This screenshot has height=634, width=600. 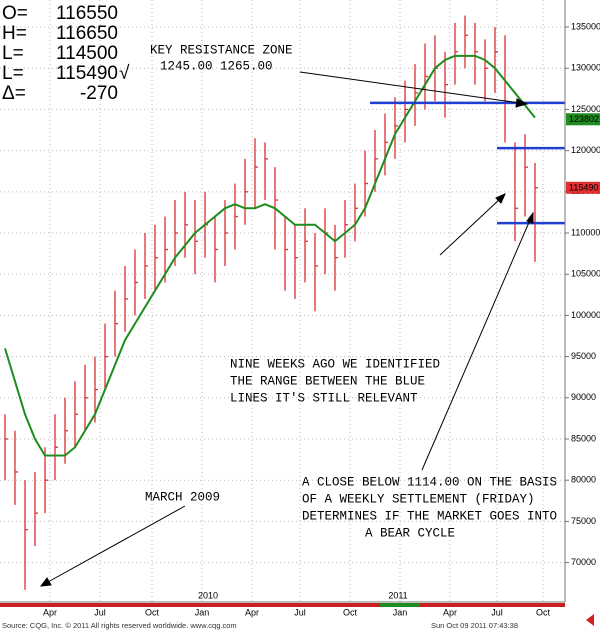 What do you see at coordinates (583, 356) in the screenshot?
I see `y-tick-label: 95000` at bounding box center [583, 356].